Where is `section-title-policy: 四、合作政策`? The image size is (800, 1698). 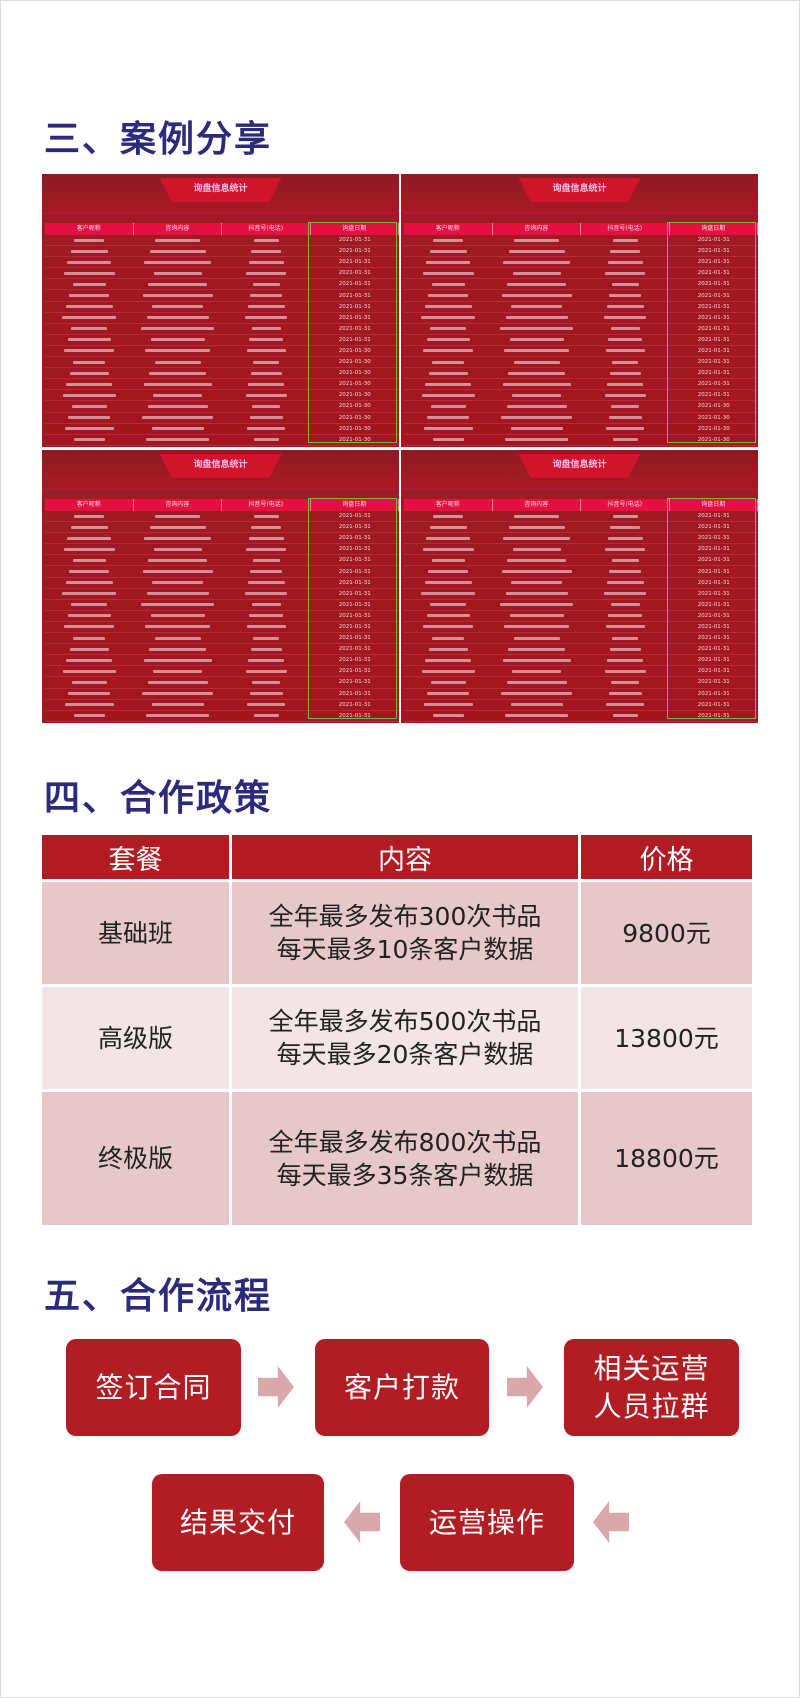 section-title-policy: 四、合作政策 is located at coordinates (158, 798).